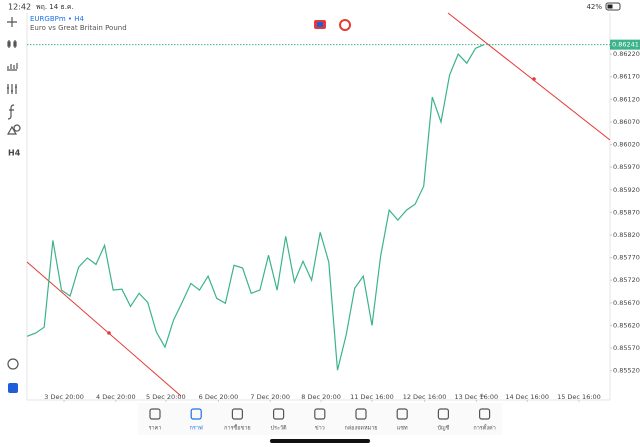 This screenshot has height=447, width=640. Describe the element at coordinates (626, 99) in the screenshot. I see `y-tick-label: 0.86120` at that location.